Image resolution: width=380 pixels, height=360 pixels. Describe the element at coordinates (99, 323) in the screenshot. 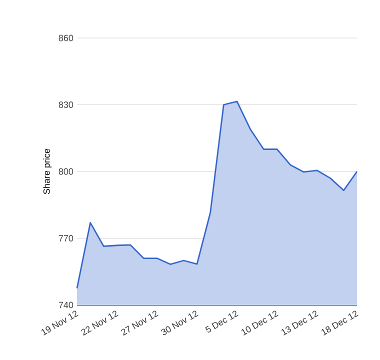

I see `x-tick-label: 22 Nov 12` at that location.